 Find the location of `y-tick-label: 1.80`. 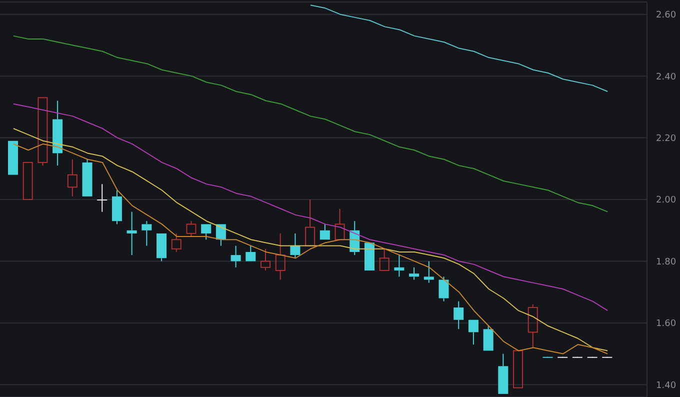

y-tick-label: 1.80 is located at coordinates (666, 262).